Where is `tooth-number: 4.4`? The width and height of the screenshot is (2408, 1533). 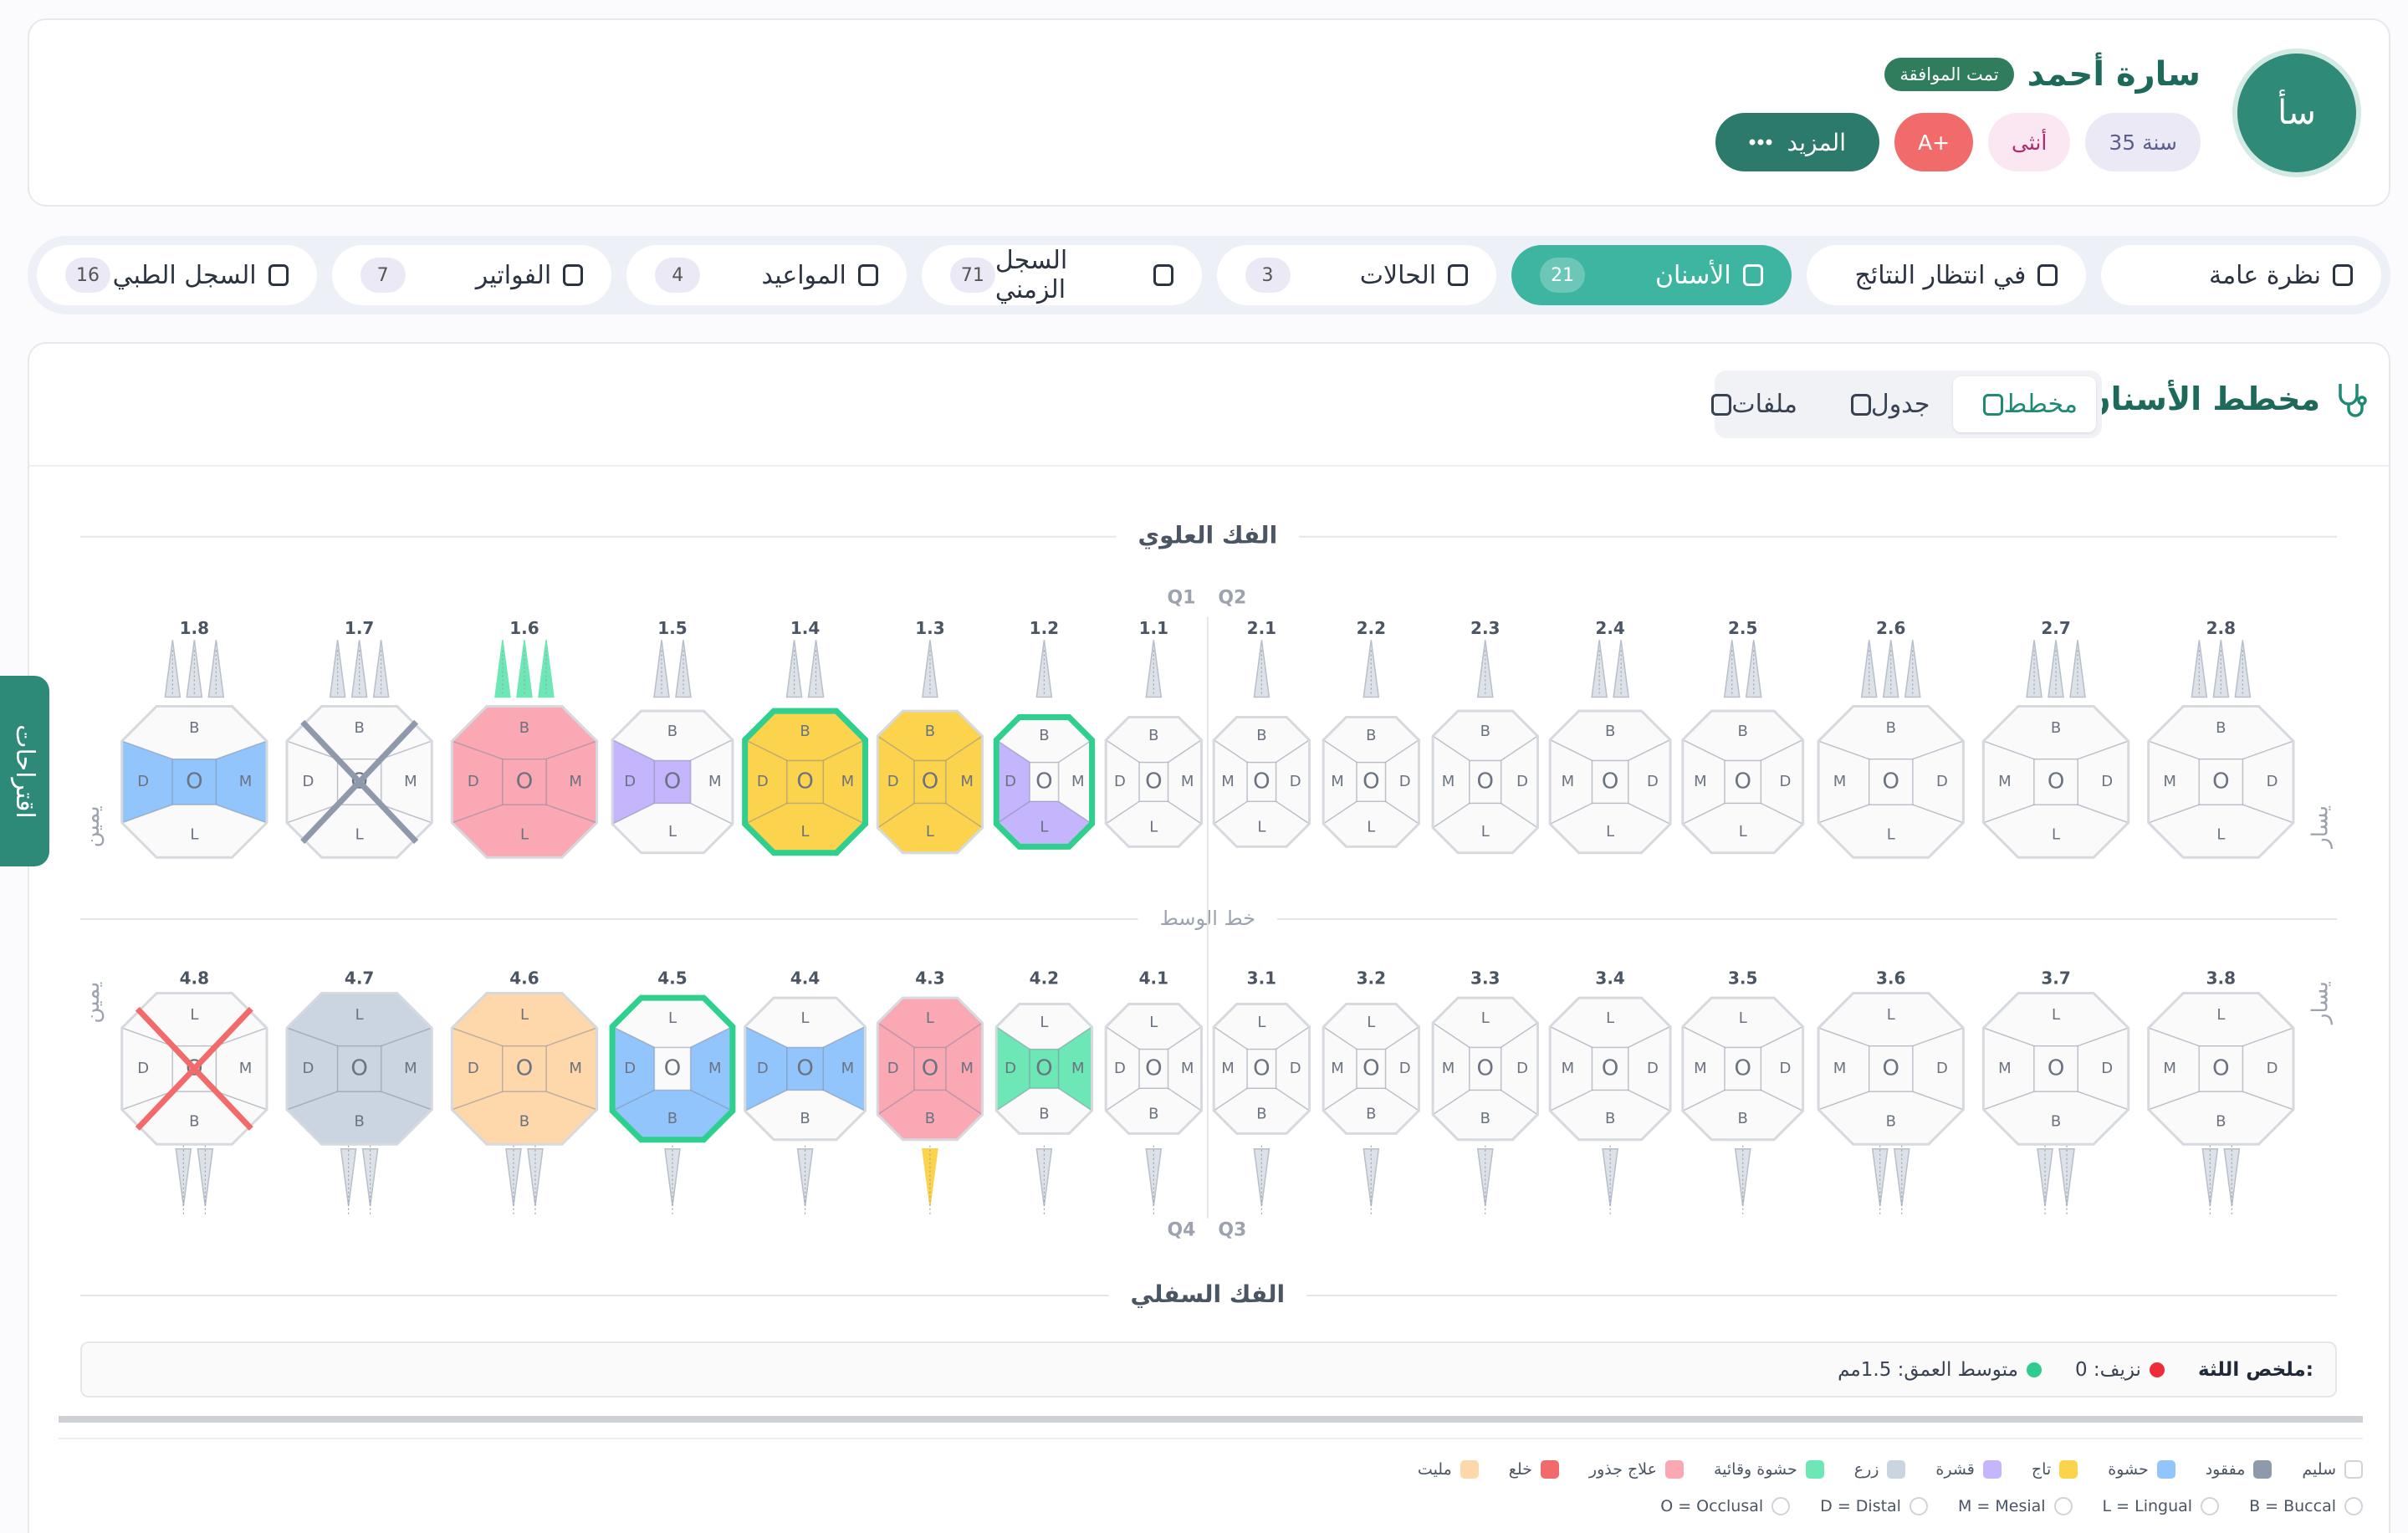 tooth-number: 4.4 is located at coordinates (805, 978).